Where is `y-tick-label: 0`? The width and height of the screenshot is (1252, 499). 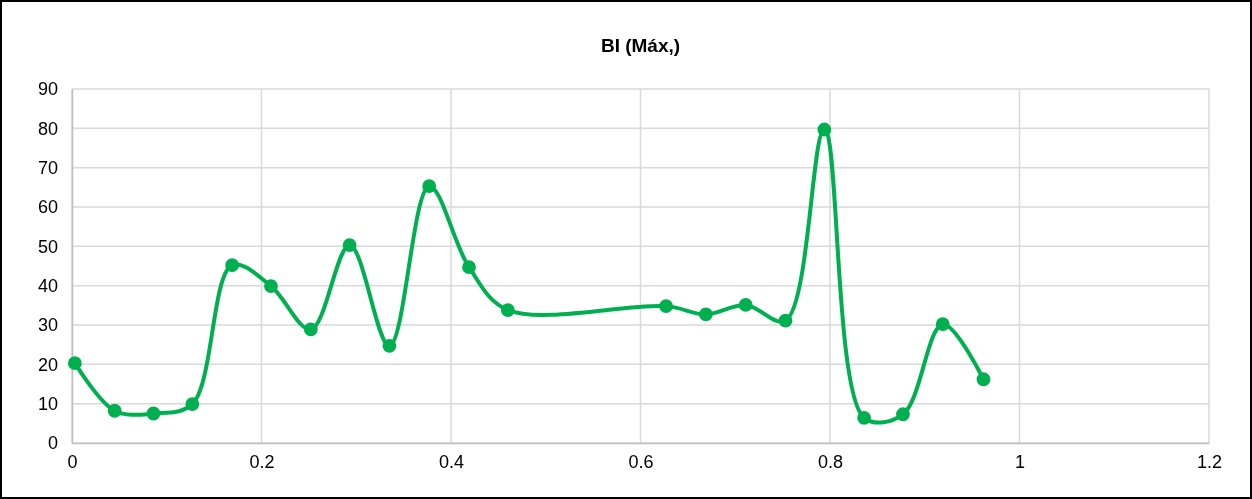
y-tick-label: 0 is located at coordinates (52, 443).